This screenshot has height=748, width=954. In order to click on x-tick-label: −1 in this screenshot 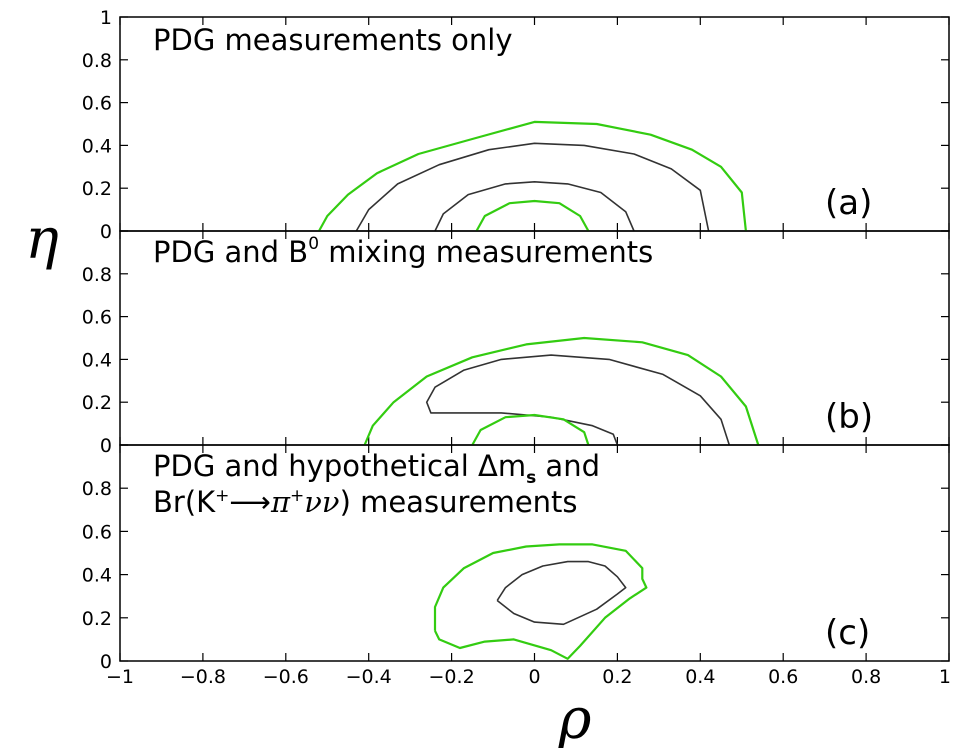, I will do `click(120, 677)`.